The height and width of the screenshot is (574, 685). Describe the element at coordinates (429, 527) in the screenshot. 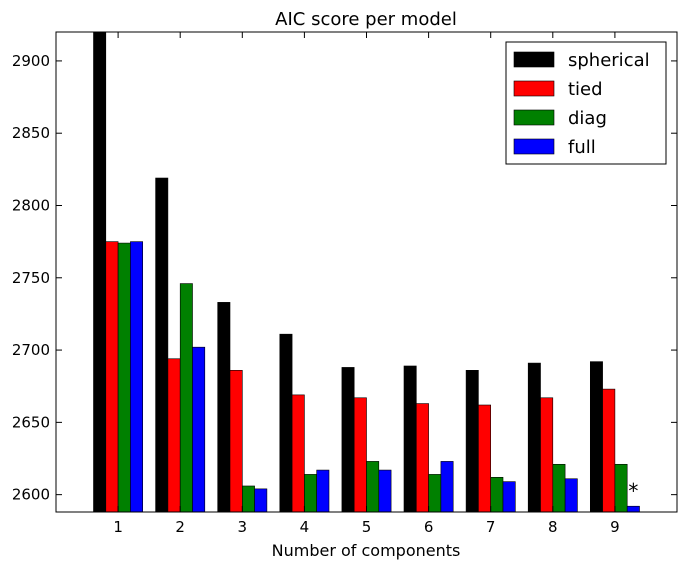

I see `x-tick-label: 6` at that location.